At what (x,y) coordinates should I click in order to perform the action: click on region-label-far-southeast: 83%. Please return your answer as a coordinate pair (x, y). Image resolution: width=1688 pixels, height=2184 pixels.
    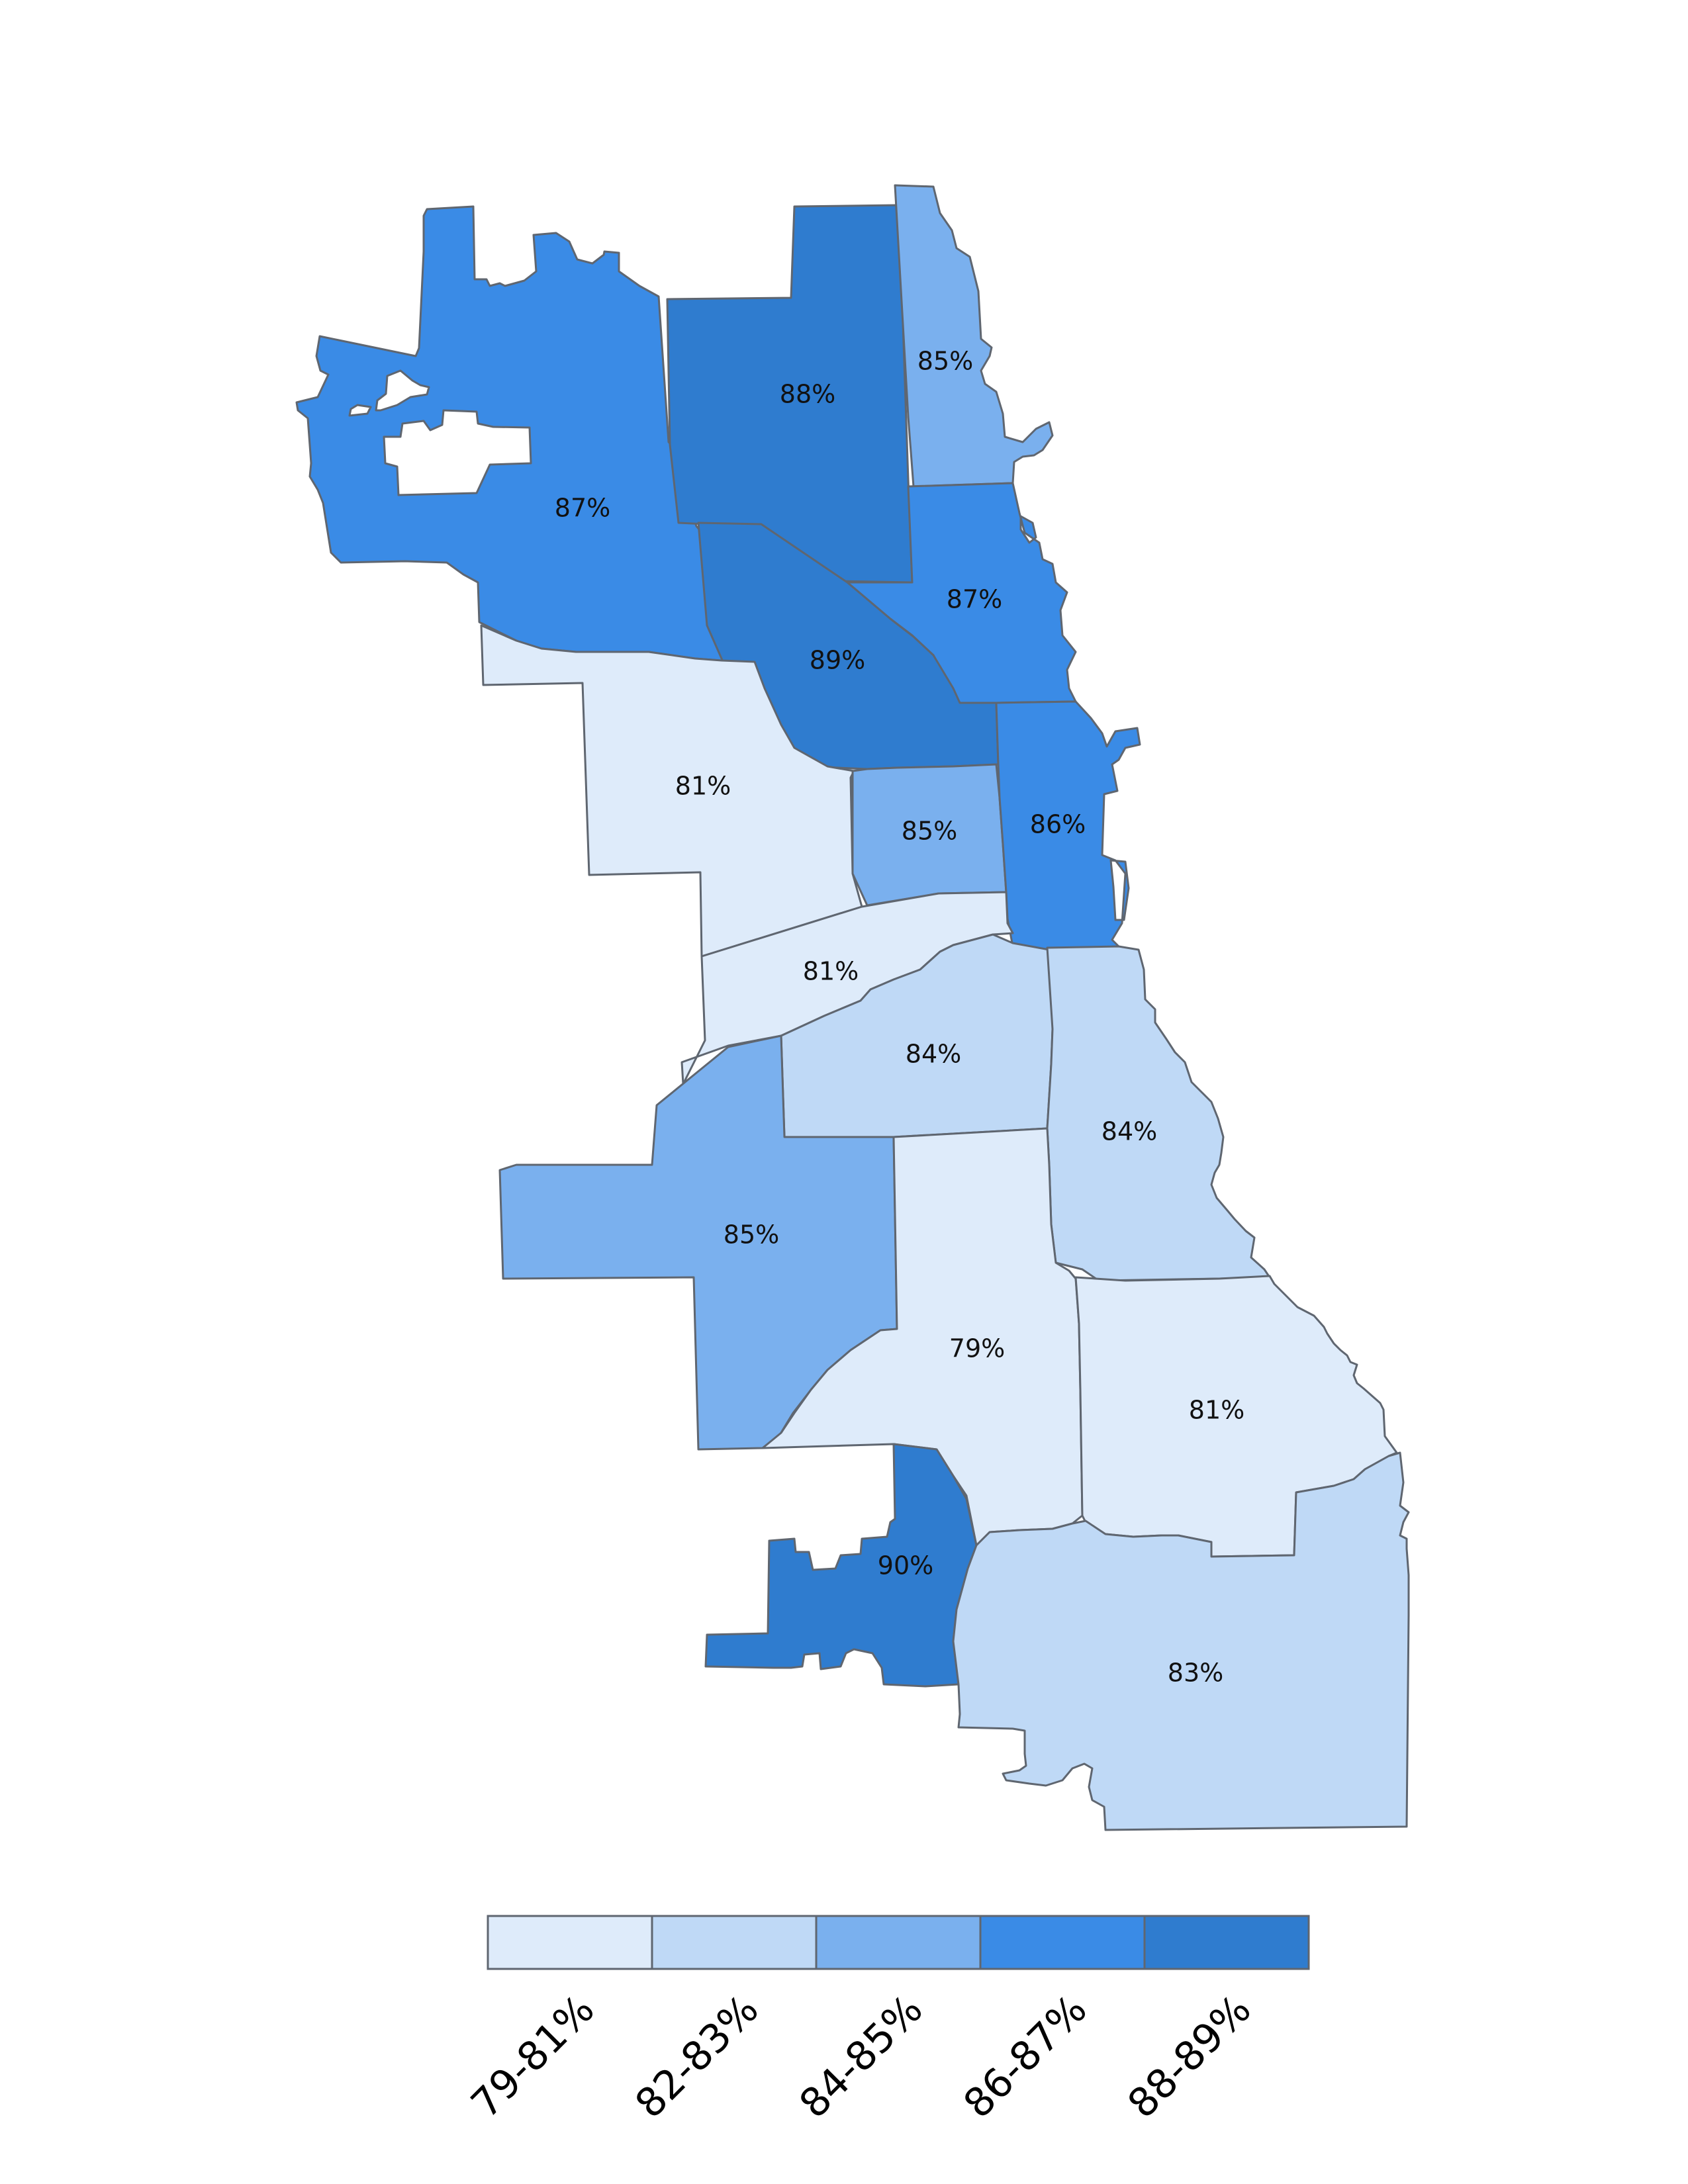
    Looking at the image, I should click on (1195, 1673).